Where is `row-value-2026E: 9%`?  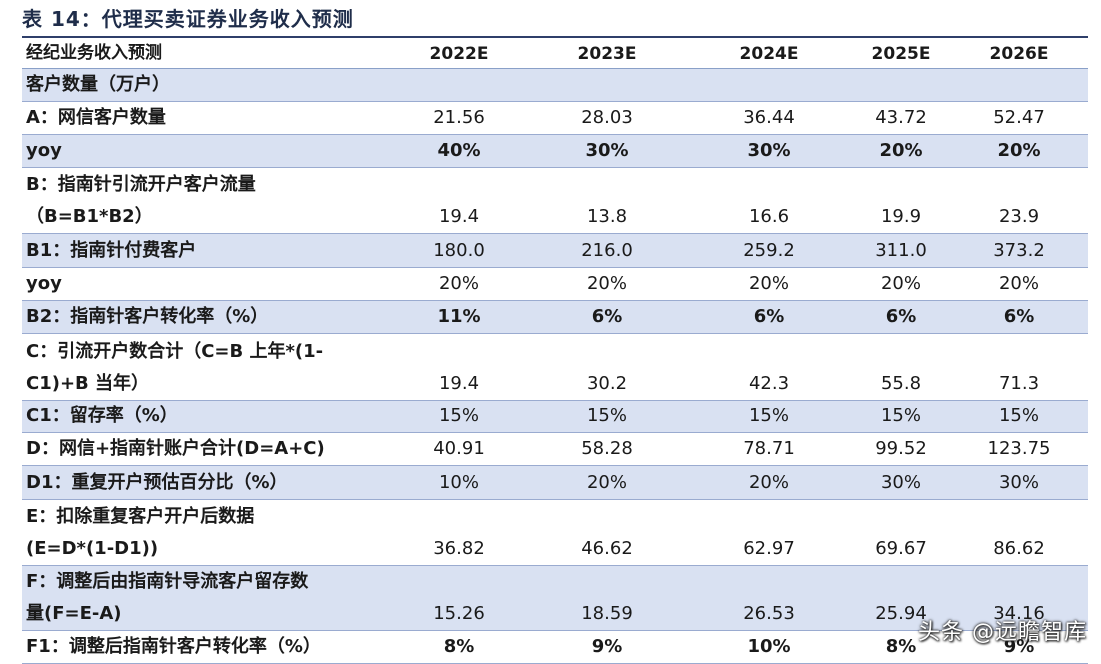
row-value-2026E: 9% is located at coordinates (1019, 646).